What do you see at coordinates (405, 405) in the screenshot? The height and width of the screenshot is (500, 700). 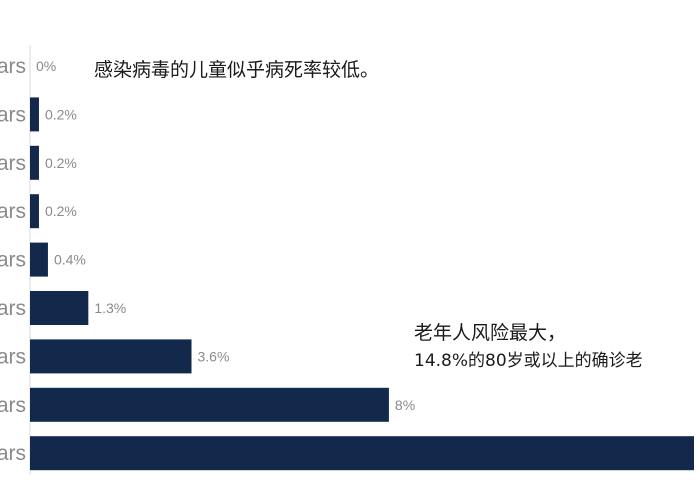 I see `value-label: 8%` at bounding box center [405, 405].